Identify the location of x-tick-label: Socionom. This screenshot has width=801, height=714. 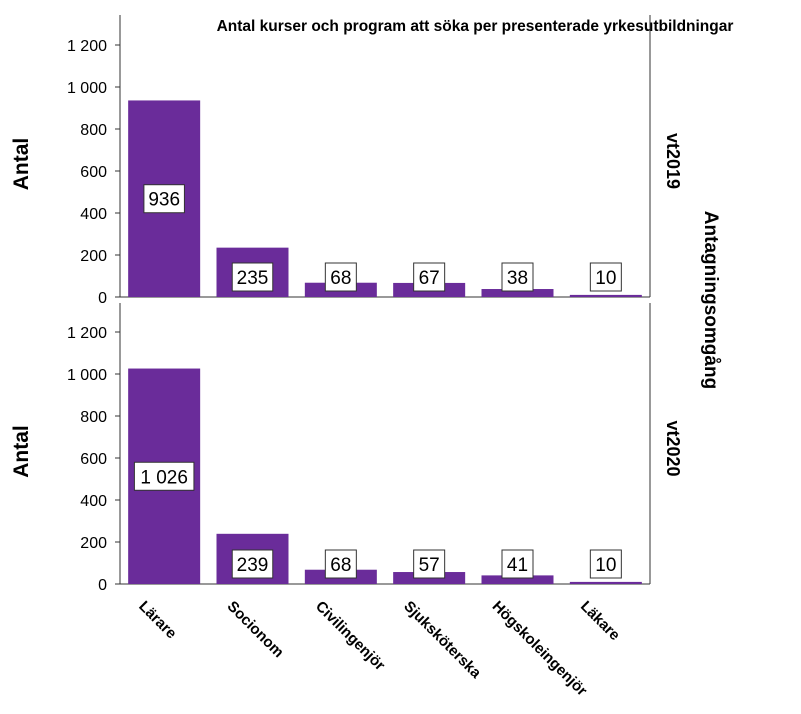
(255, 629).